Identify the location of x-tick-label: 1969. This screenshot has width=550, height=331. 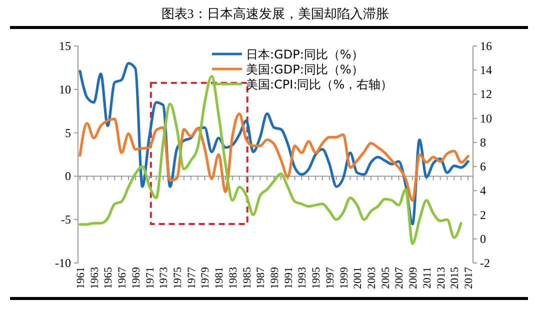
(136, 277).